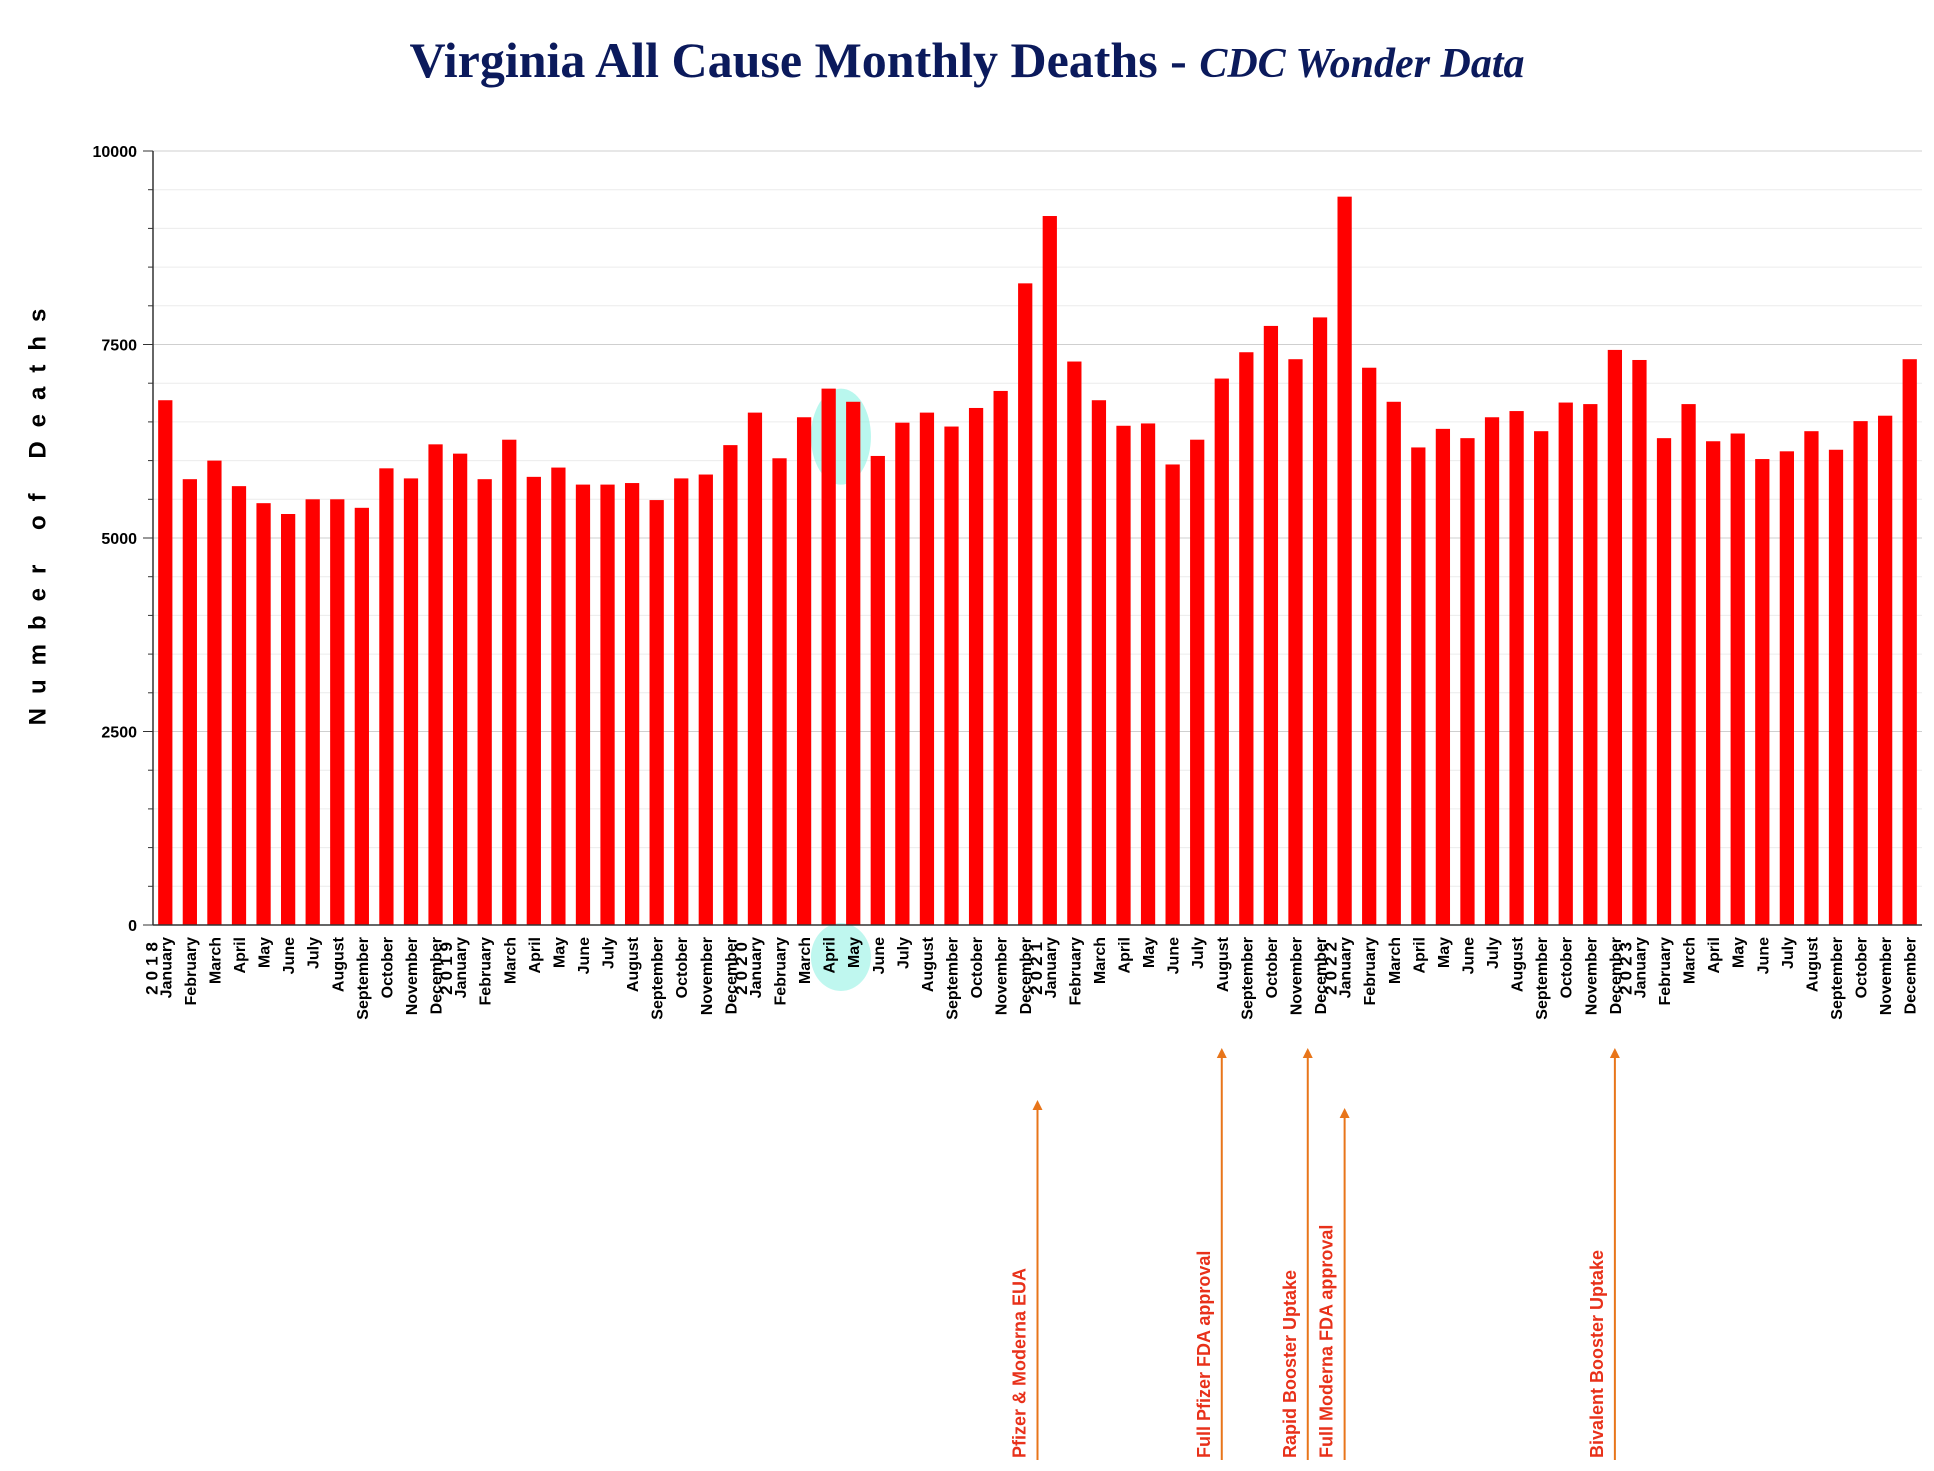  What do you see at coordinates (509, 682) in the screenshot?
I see `bar-2019-march` at bounding box center [509, 682].